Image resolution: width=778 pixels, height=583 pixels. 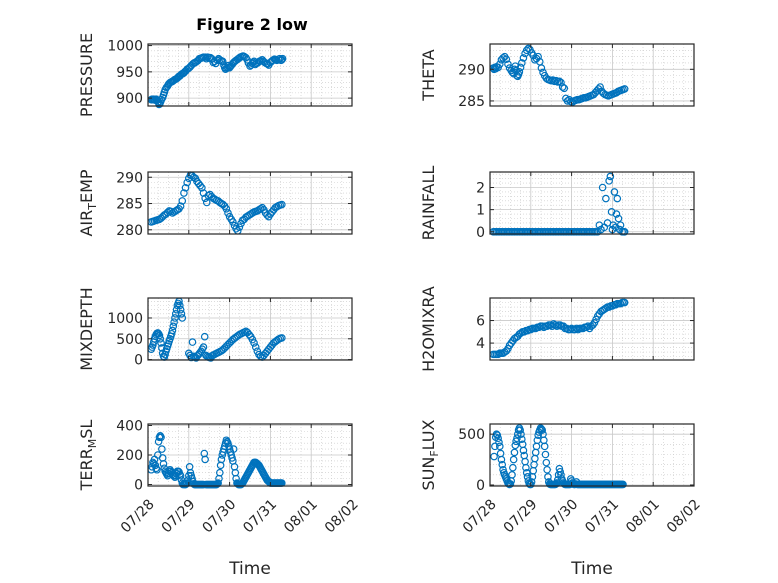 What do you see at coordinates (480, 322) in the screenshot?
I see `y-tick-label: 6` at bounding box center [480, 322].